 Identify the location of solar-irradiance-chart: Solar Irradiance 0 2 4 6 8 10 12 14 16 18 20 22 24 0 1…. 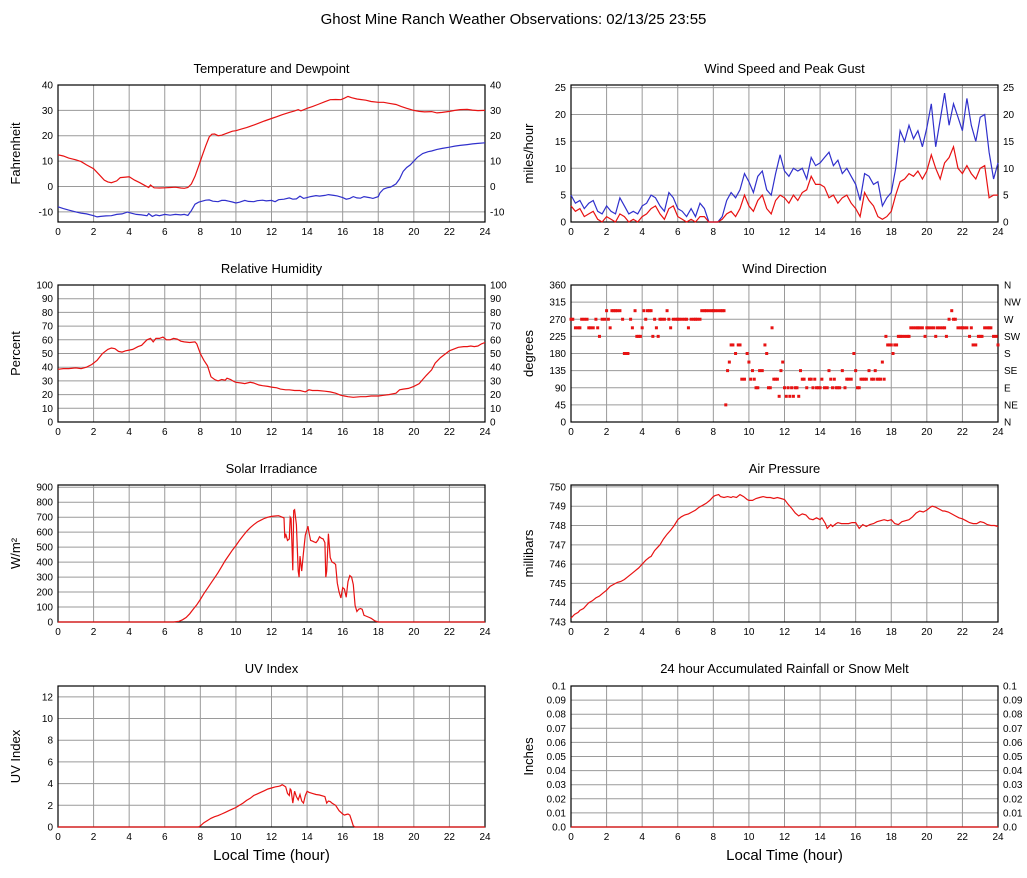
(256, 555).